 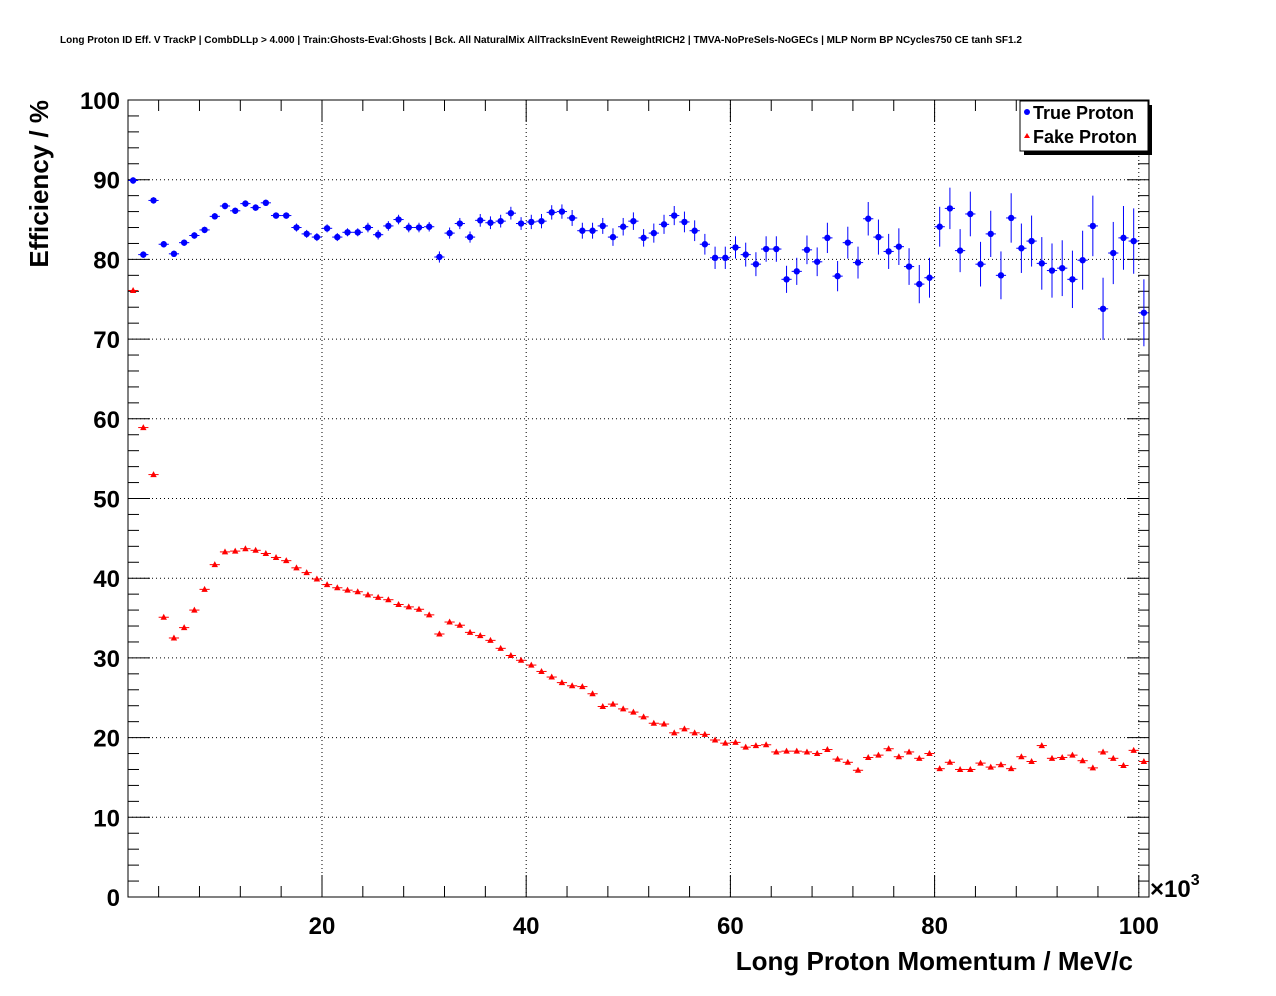 What do you see at coordinates (100, 500) in the screenshot?
I see `y-tick-labels: 0 10 20 30 40 50 60 70 80 90 100` at bounding box center [100, 500].